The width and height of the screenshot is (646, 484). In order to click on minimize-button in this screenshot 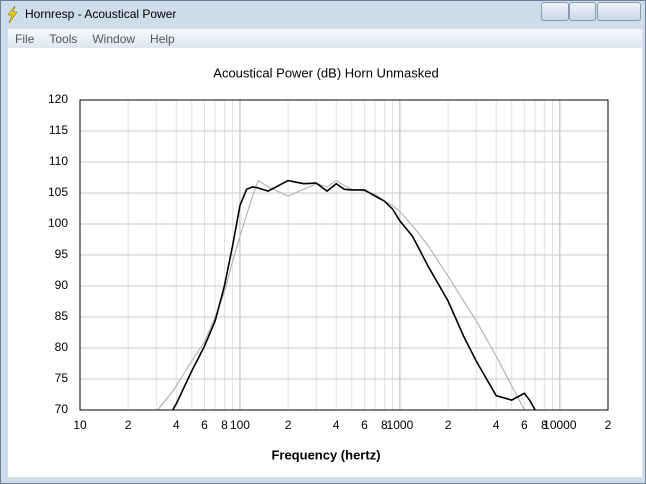, I will do `click(555, 11)`.